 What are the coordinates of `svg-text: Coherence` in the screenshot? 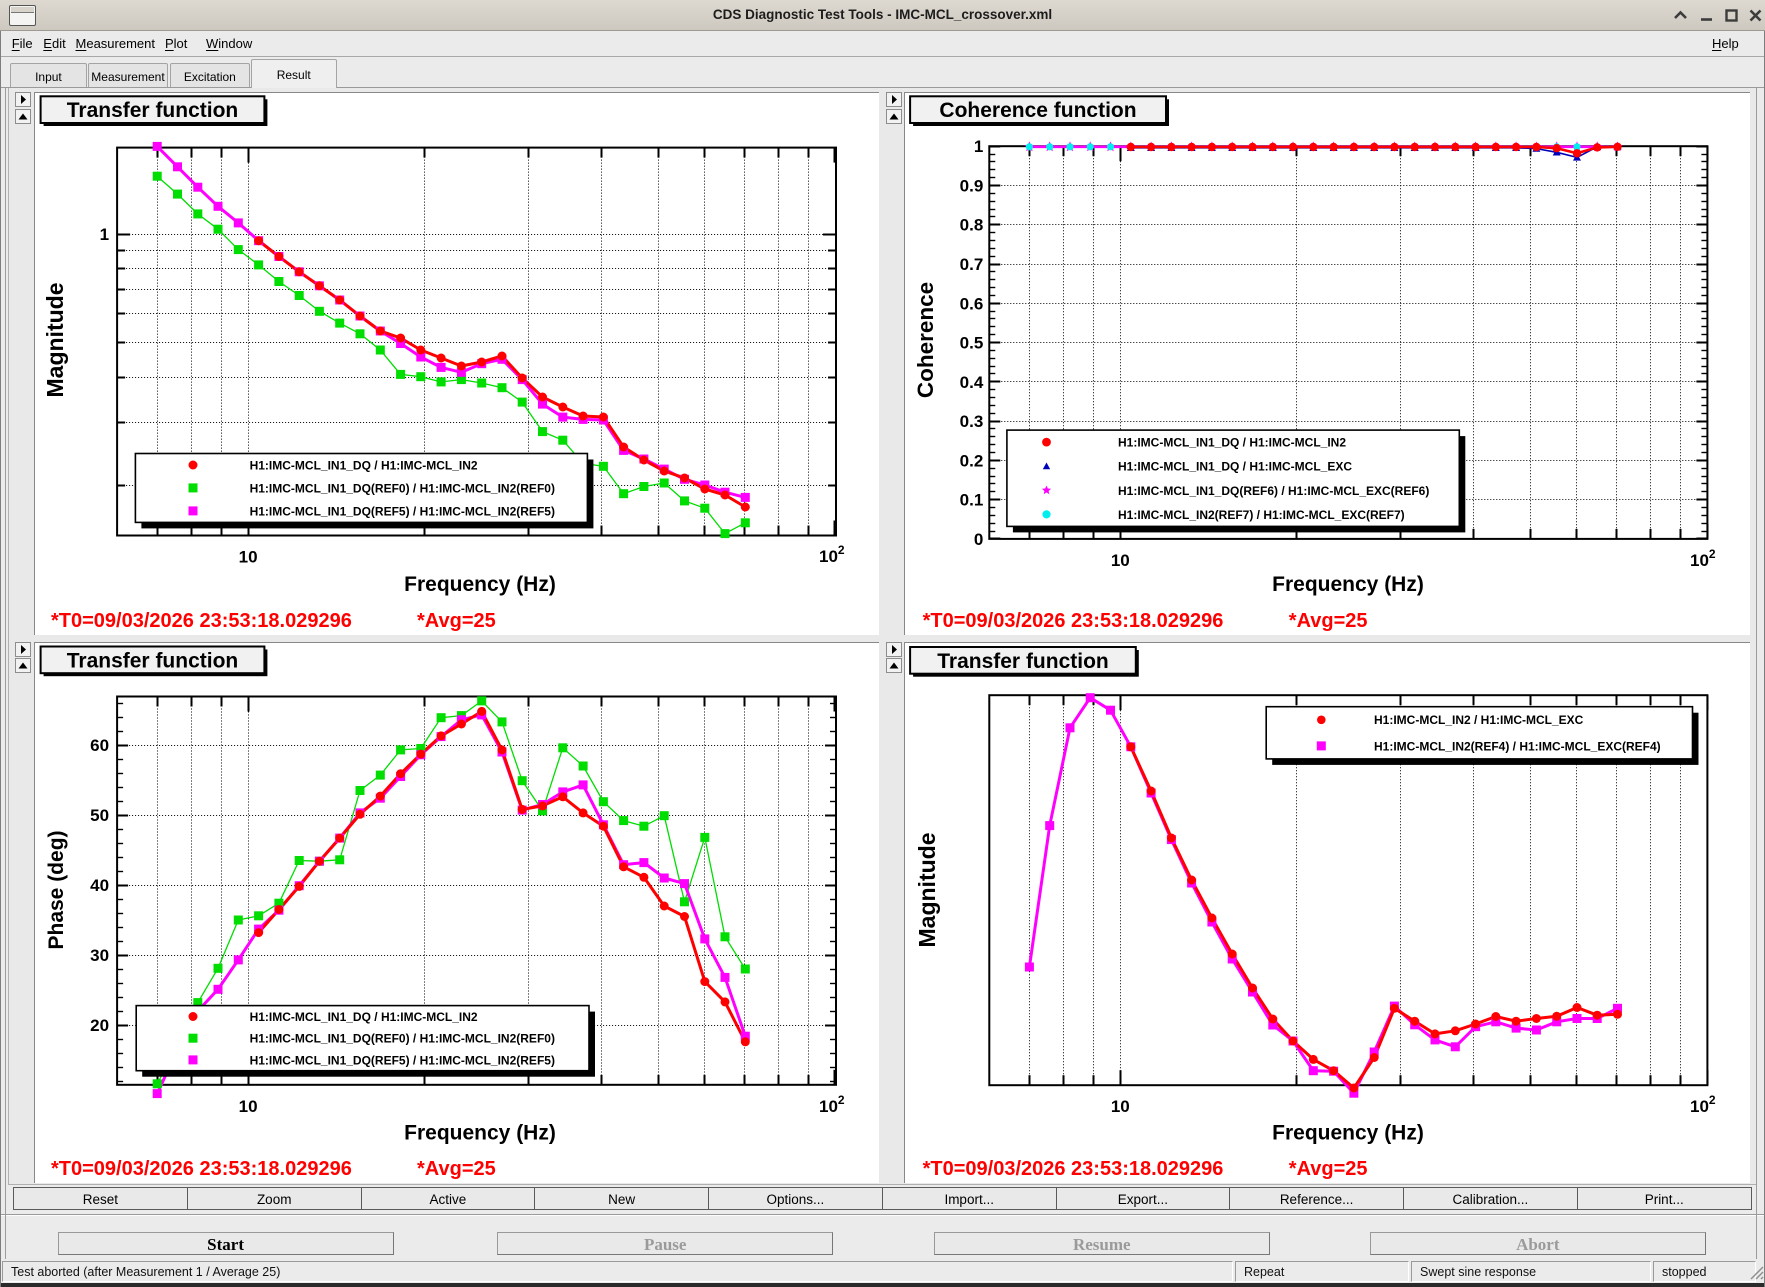 It's located at (925, 340).